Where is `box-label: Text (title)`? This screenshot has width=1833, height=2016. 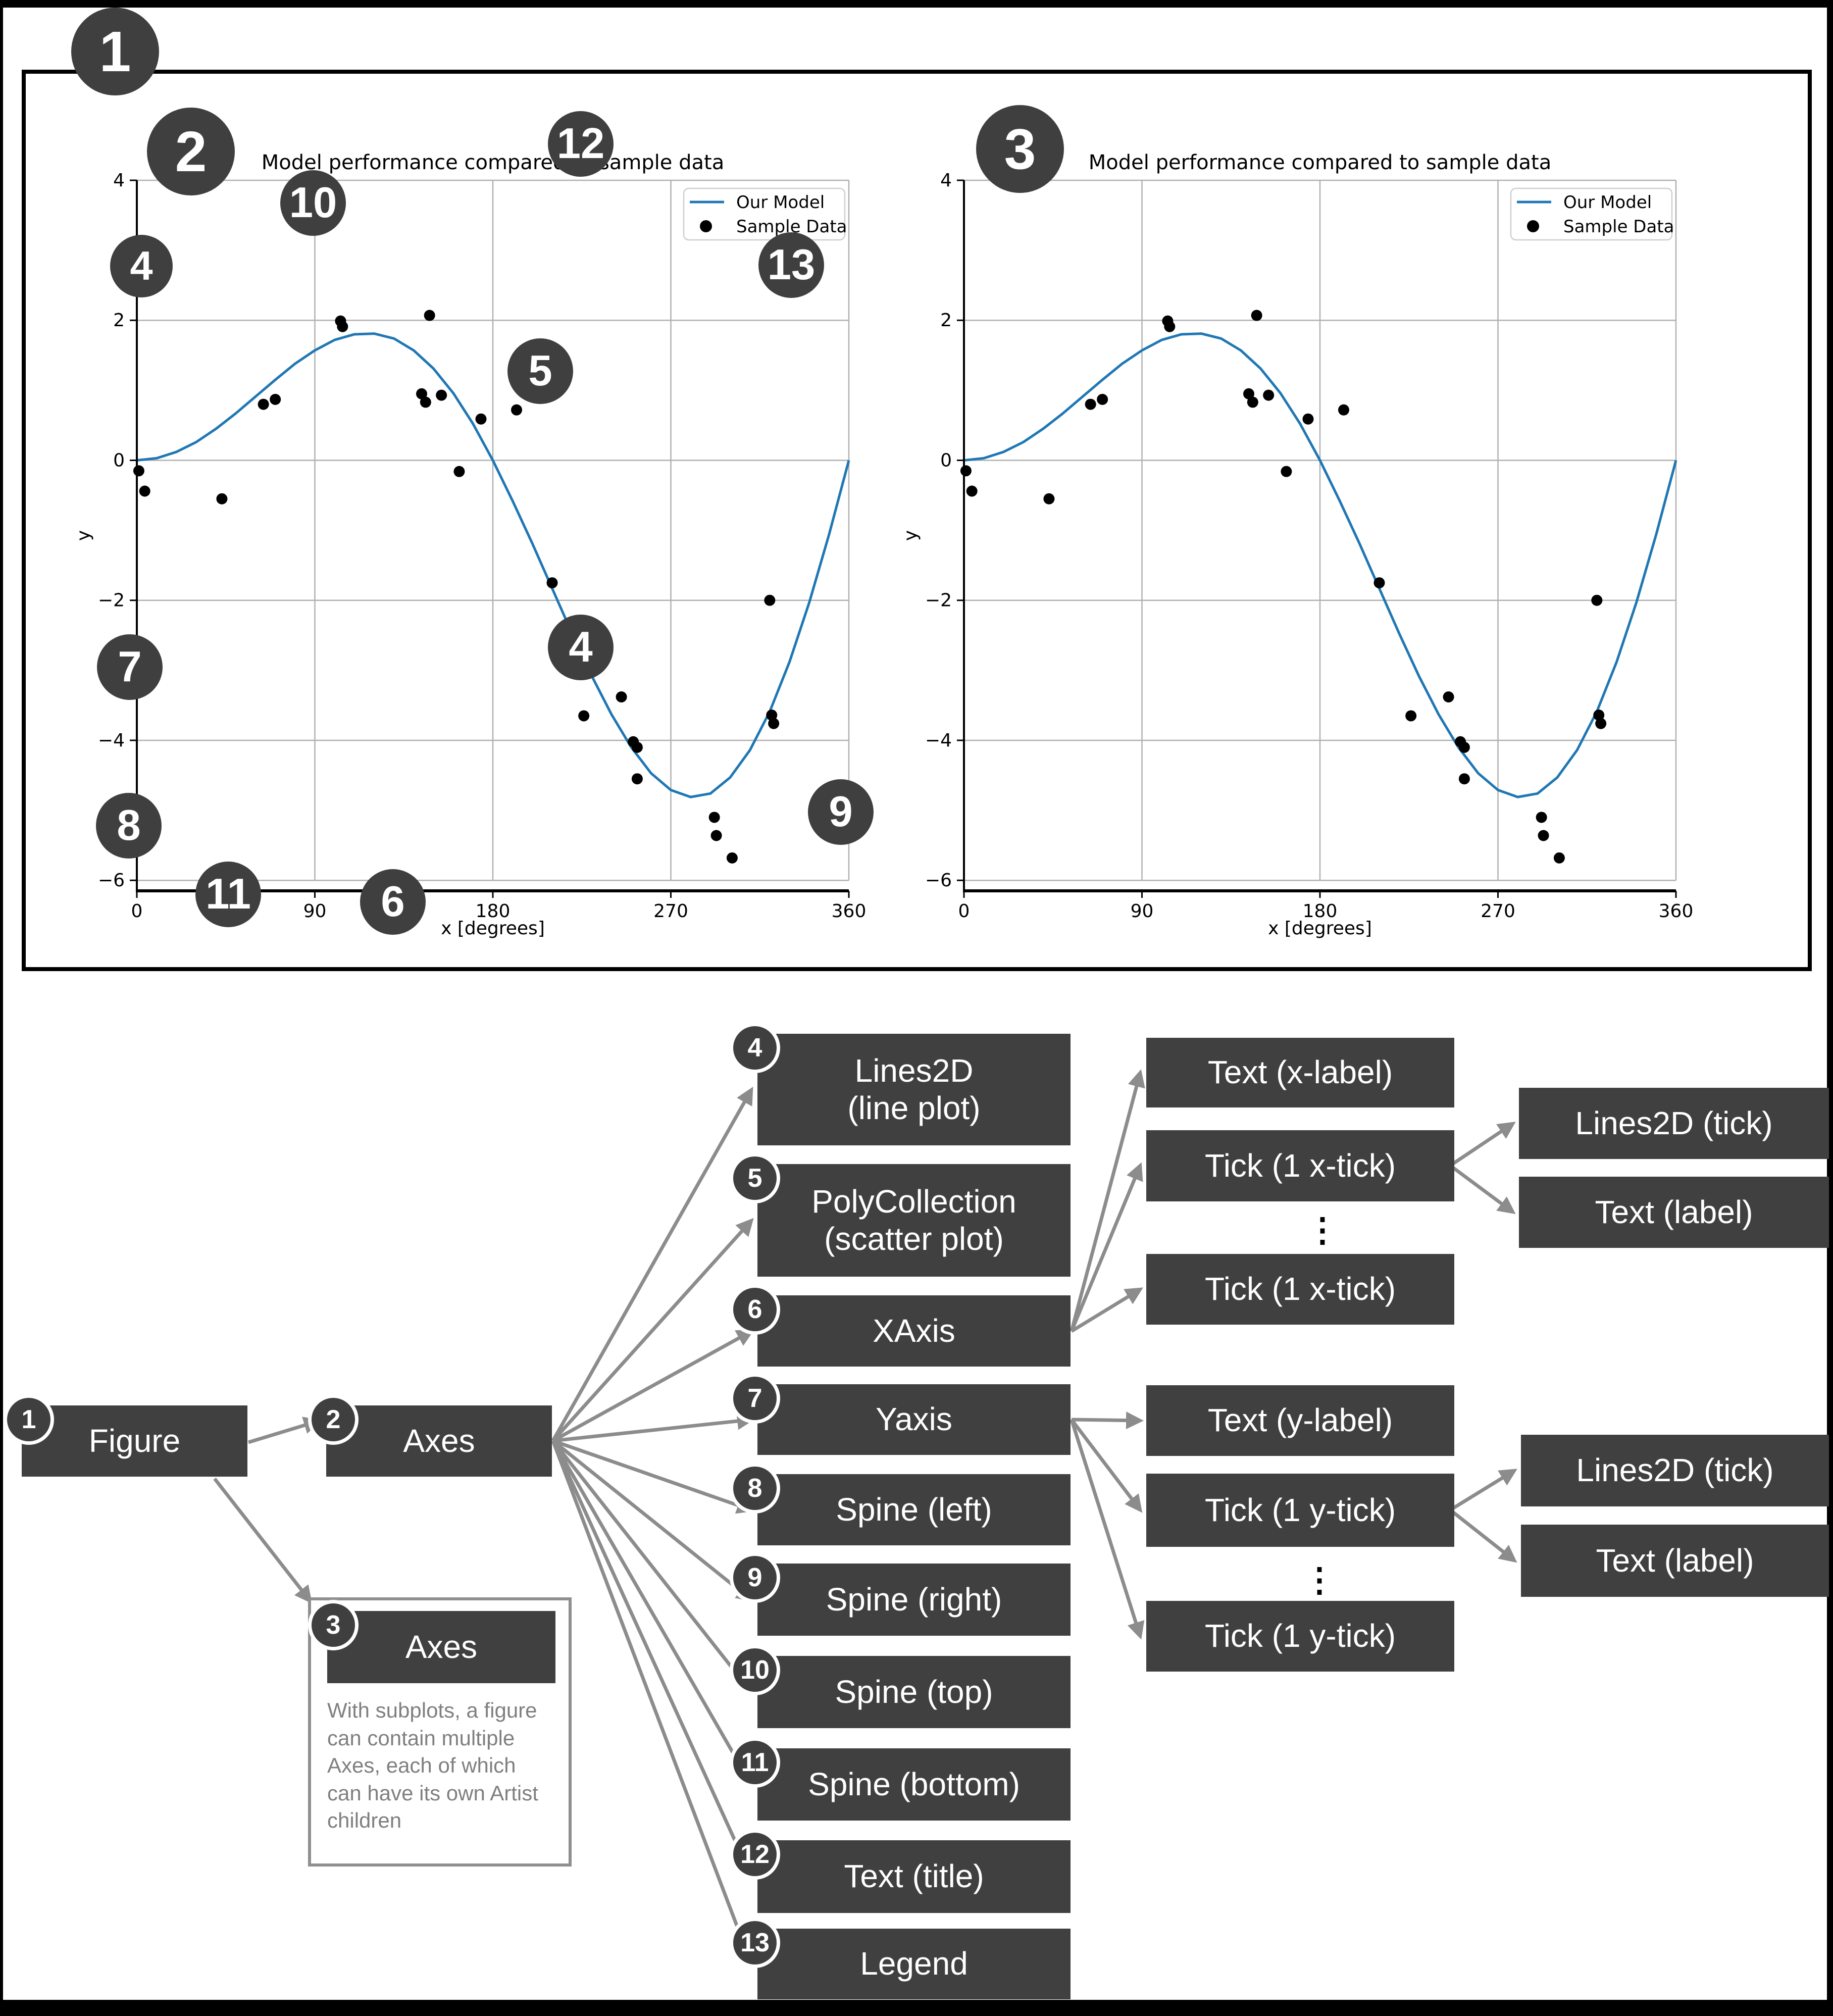
box-label: Text (title) is located at coordinates (914, 1876).